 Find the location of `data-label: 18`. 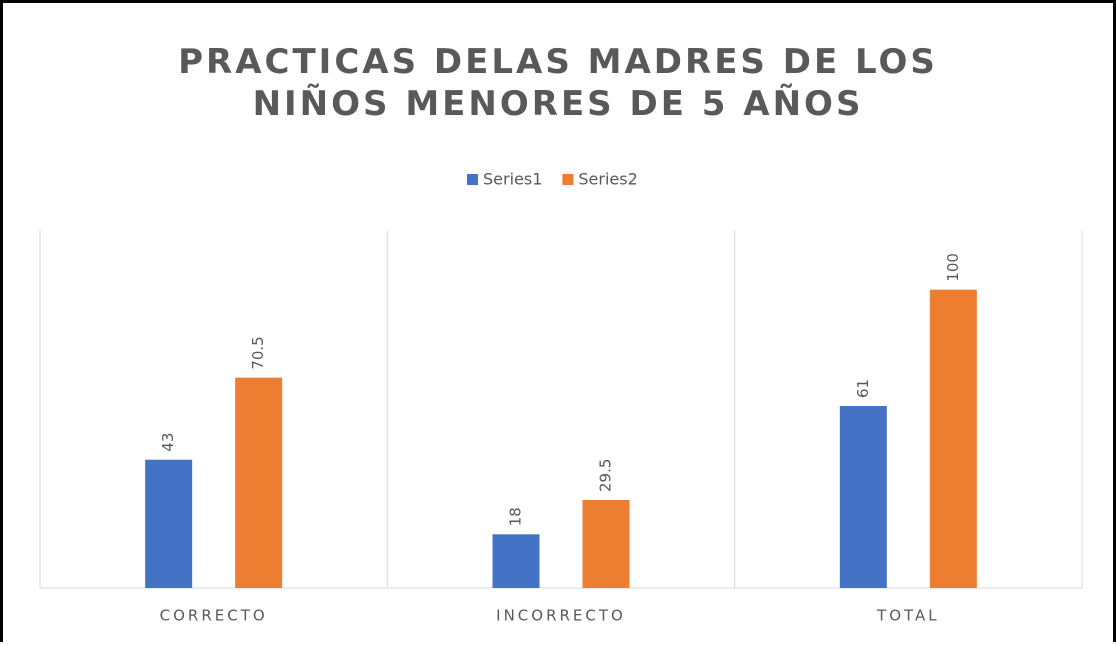

data-label: 18 is located at coordinates (516, 516).